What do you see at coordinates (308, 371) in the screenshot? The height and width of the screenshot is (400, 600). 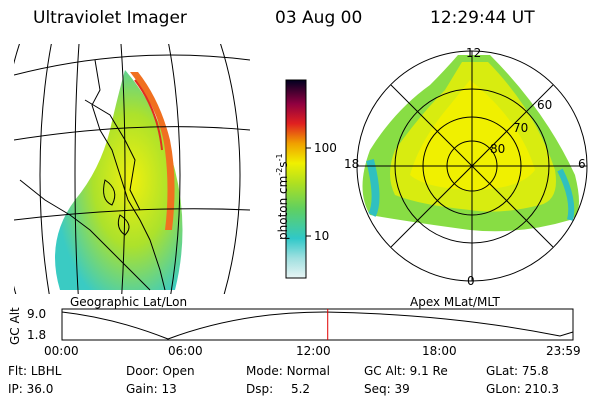 I see `mode-value: Normal` at bounding box center [308, 371].